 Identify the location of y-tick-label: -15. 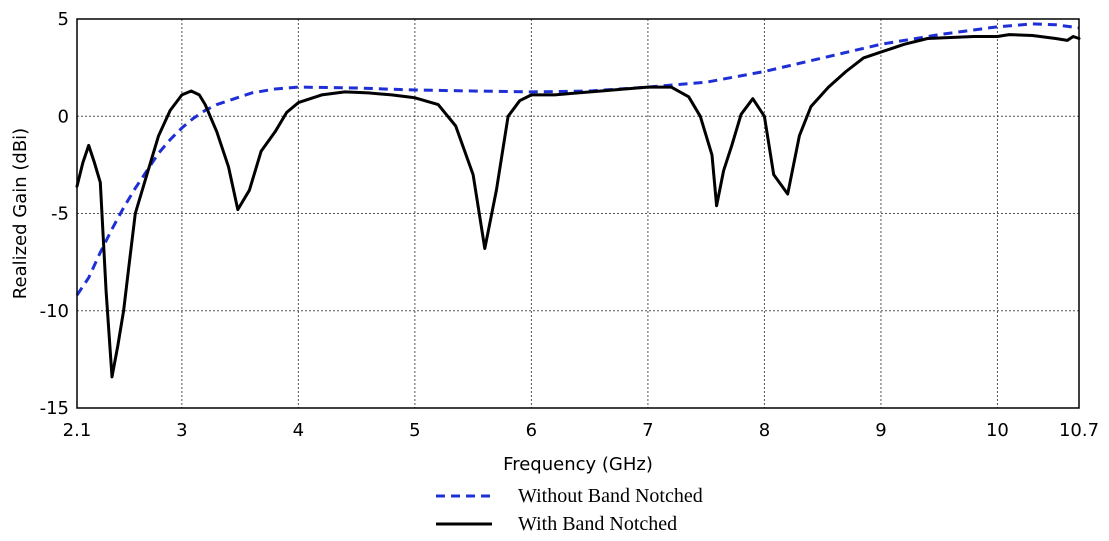
(54, 408).